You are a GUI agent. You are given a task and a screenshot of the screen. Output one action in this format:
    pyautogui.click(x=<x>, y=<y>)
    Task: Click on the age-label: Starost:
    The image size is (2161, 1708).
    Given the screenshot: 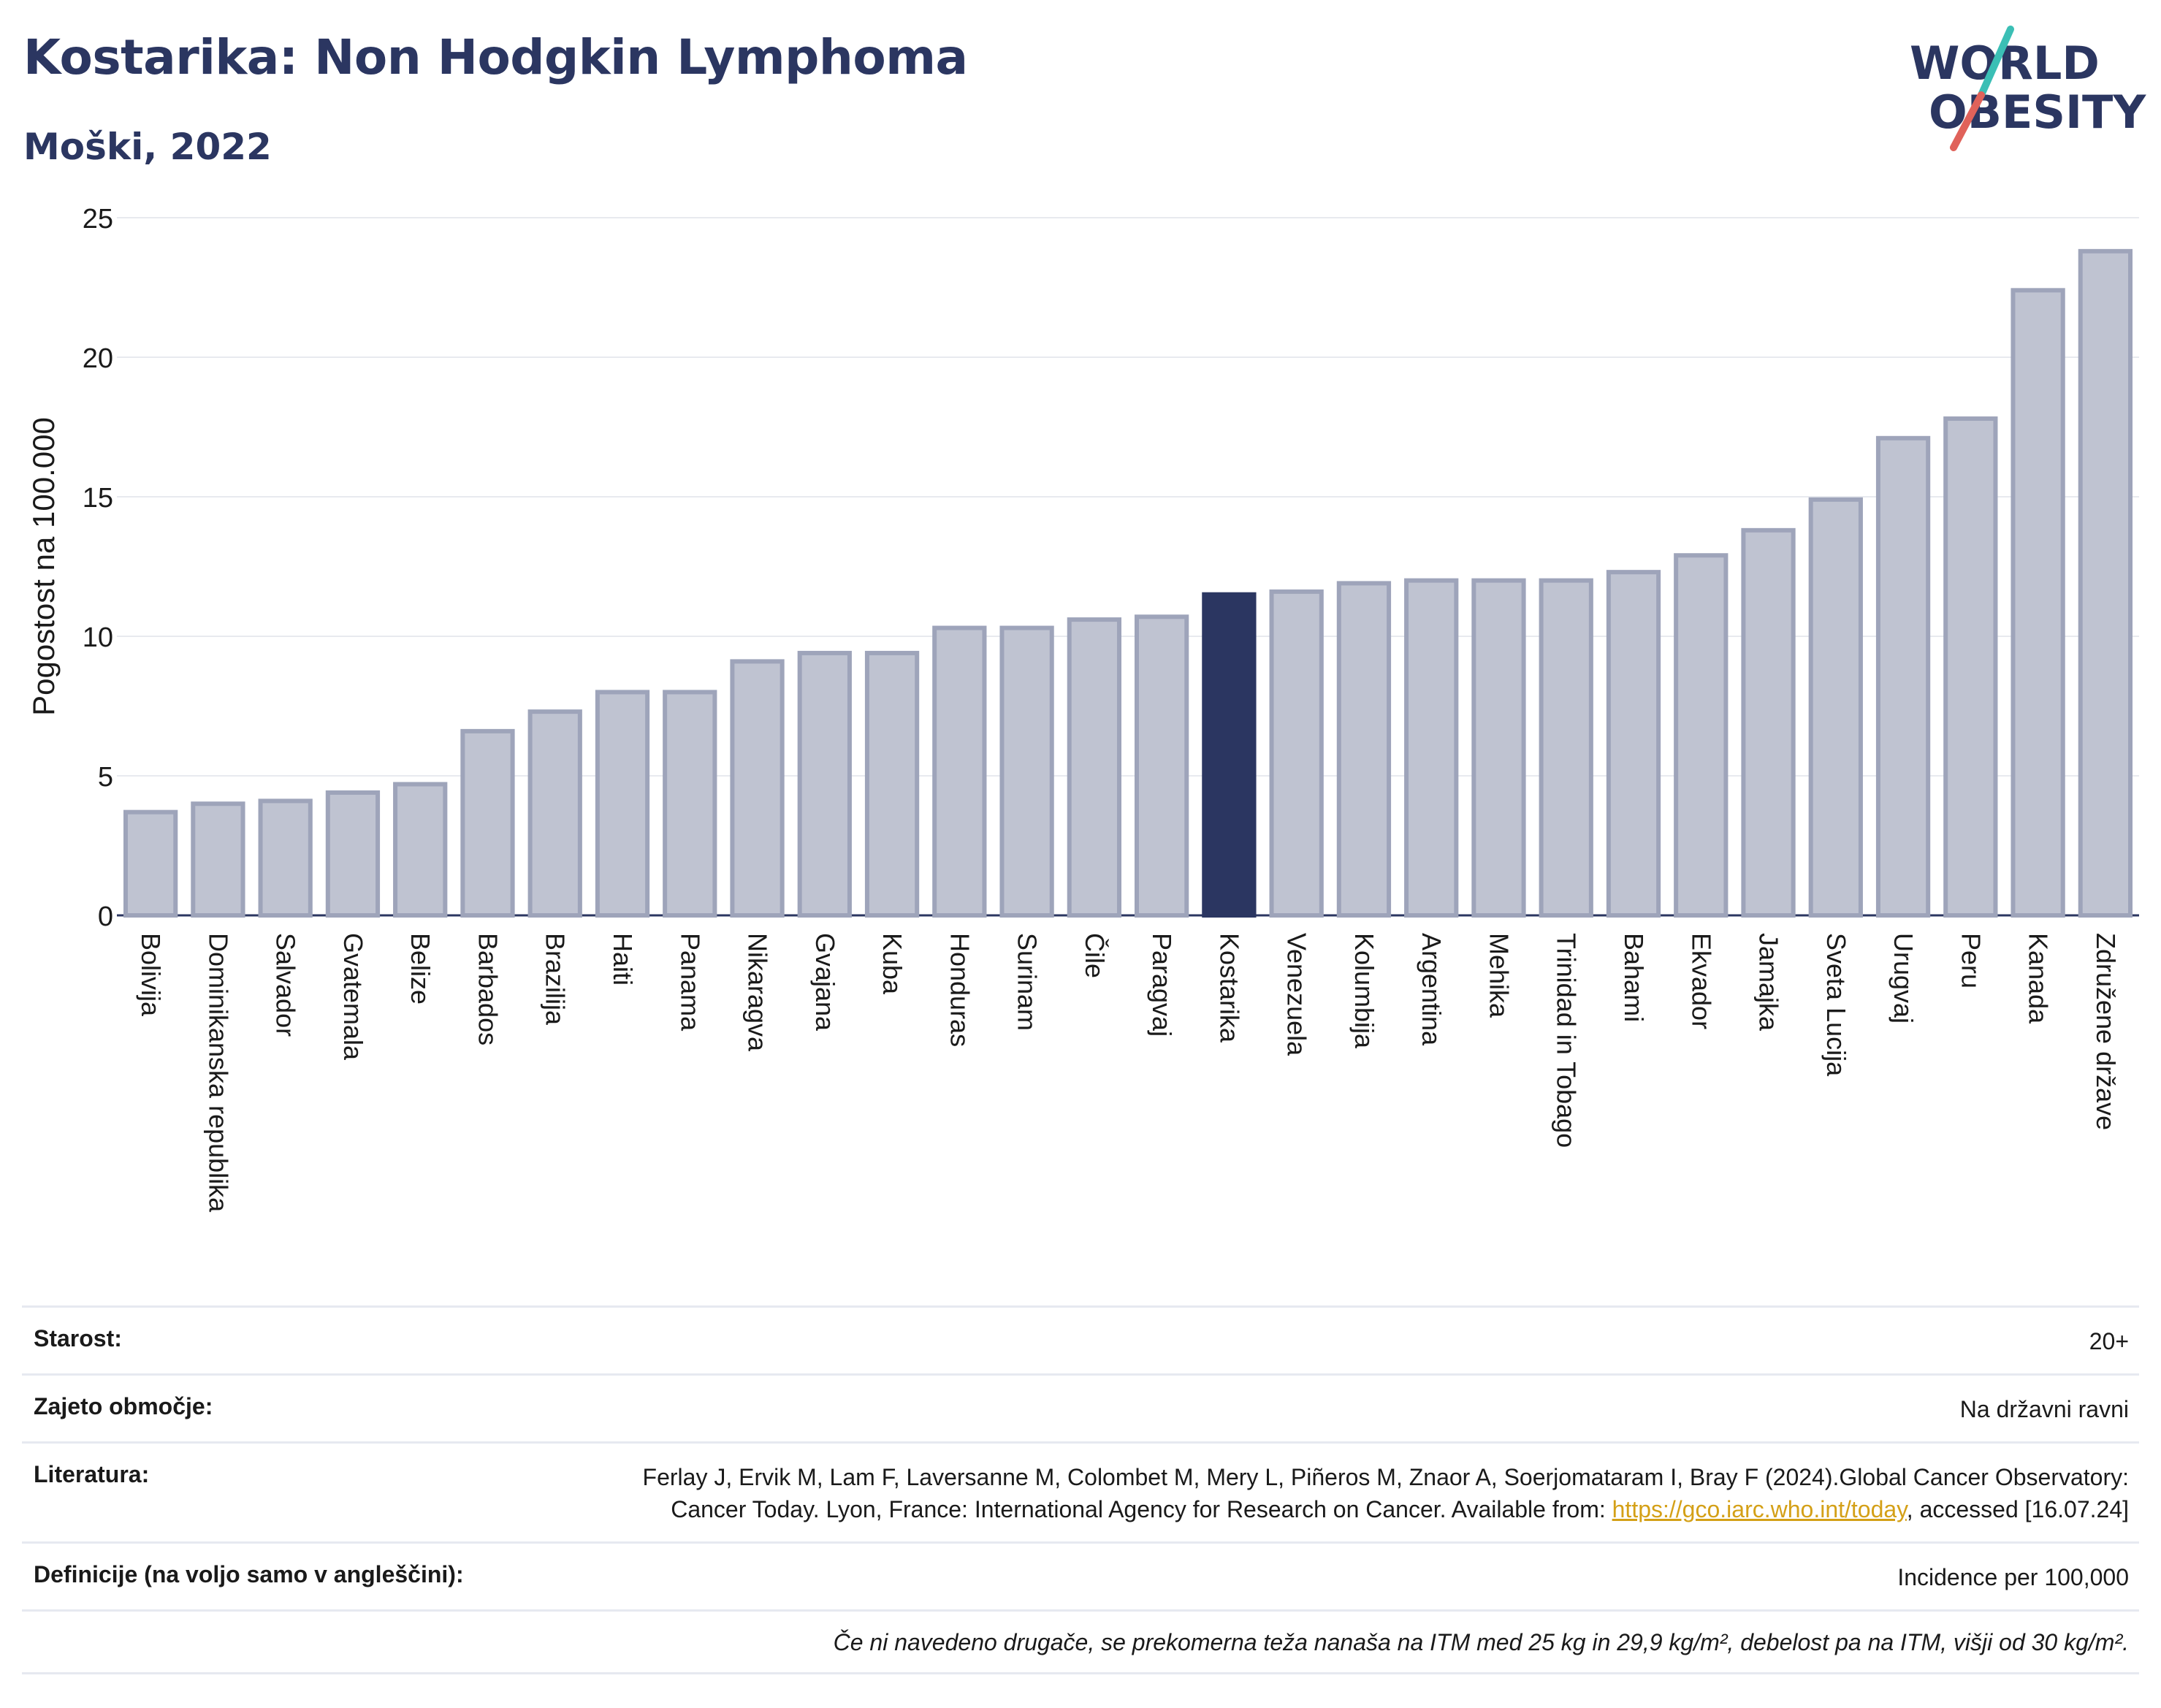 What is the action you would take?
    pyautogui.click(x=78, y=1338)
    